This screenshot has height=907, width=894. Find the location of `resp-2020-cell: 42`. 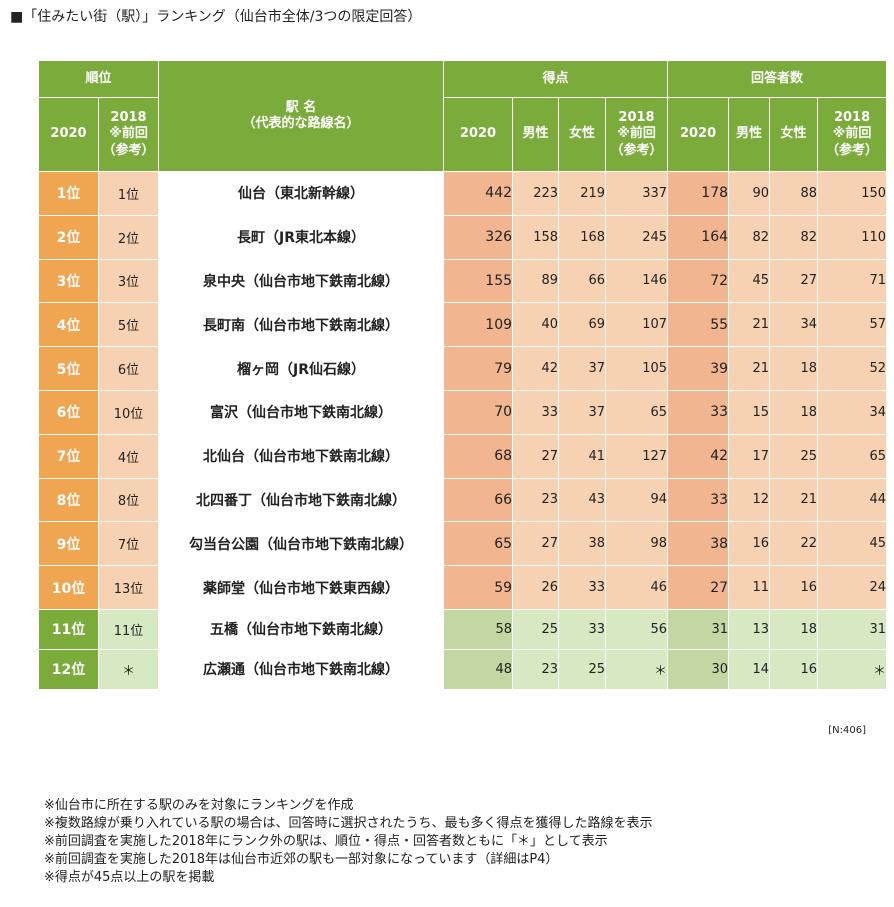

resp-2020-cell: 42 is located at coordinates (698, 456).